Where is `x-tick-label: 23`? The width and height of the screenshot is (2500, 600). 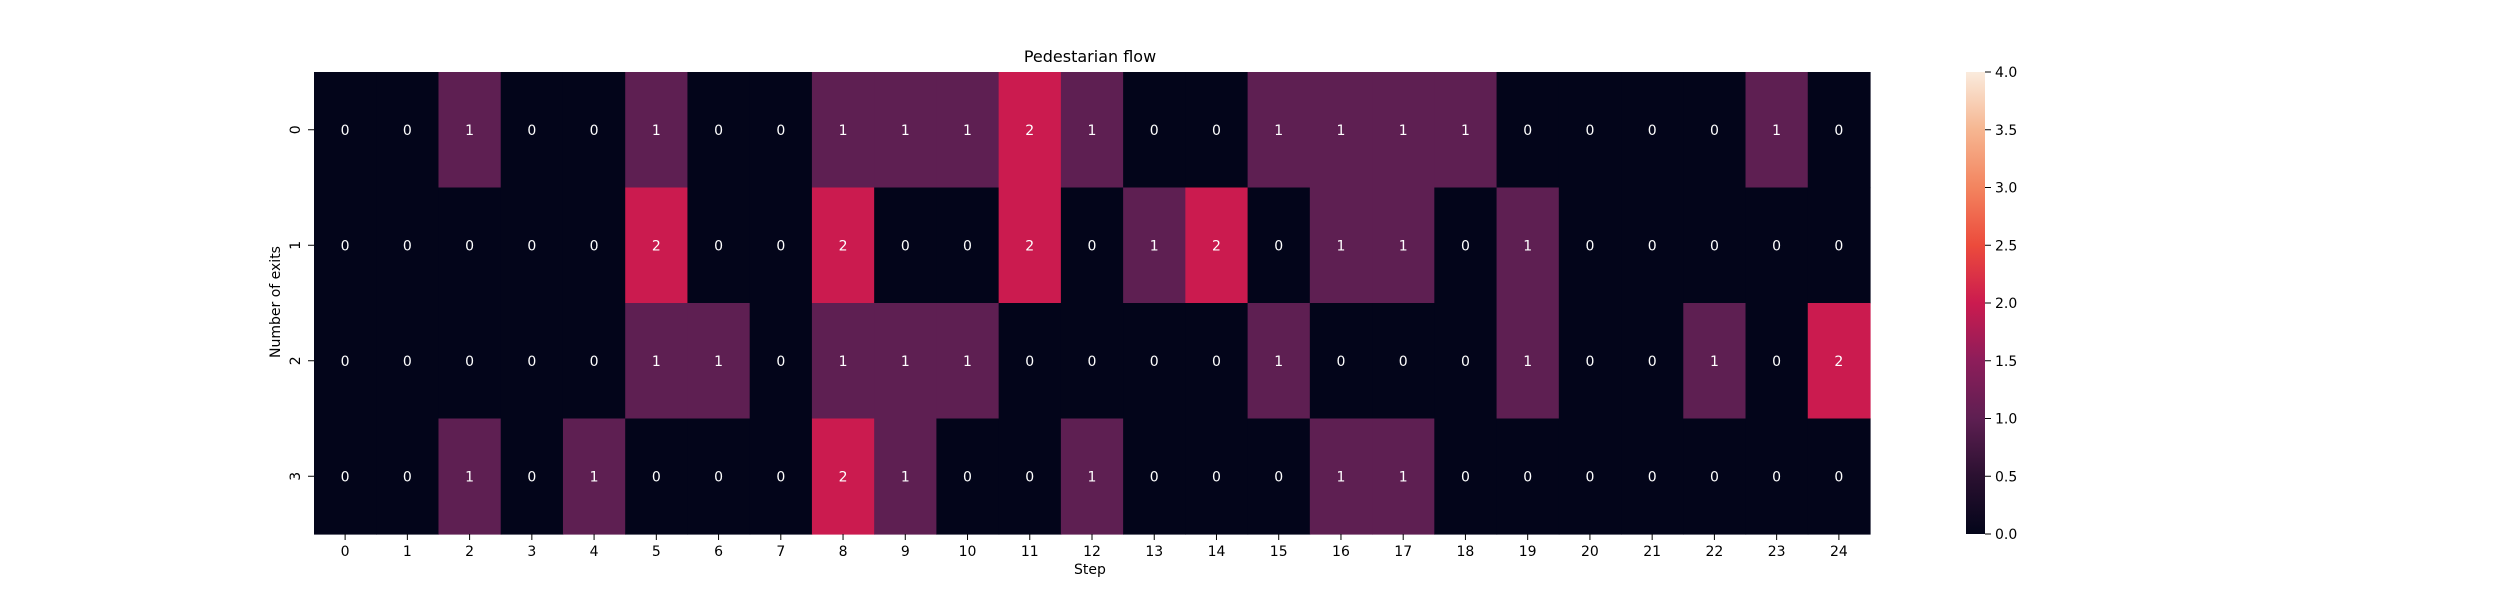 x-tick-label: 23 is located at coordinates (1777, 552).